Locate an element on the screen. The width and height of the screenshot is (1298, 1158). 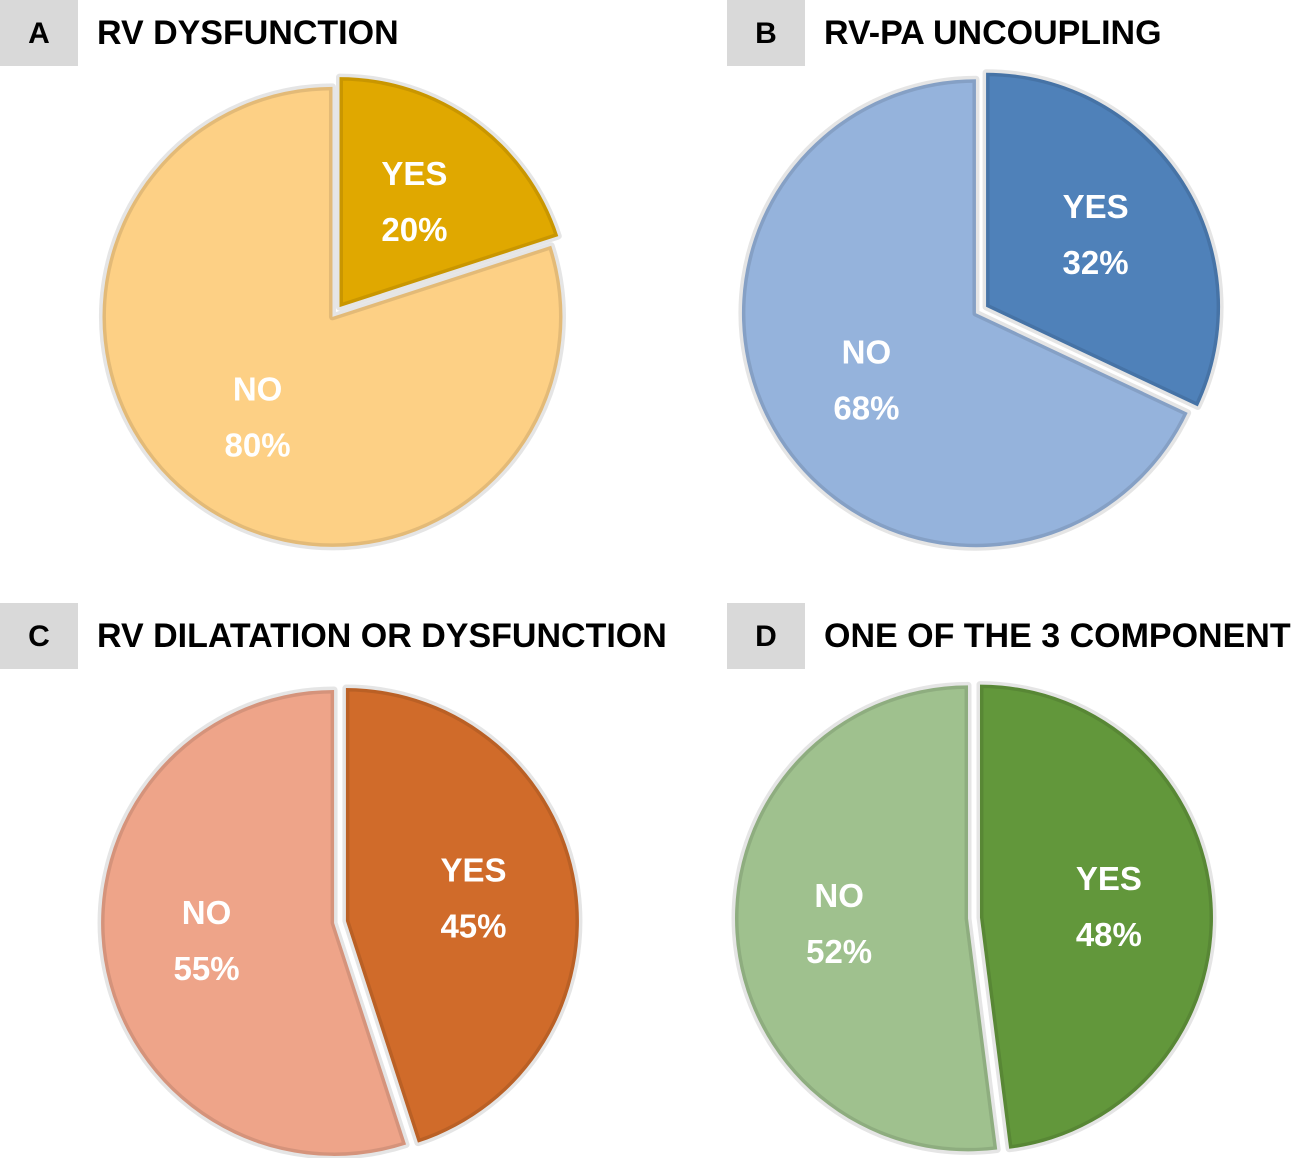
slice-value: 32% is located at coordinates (1096, 262).